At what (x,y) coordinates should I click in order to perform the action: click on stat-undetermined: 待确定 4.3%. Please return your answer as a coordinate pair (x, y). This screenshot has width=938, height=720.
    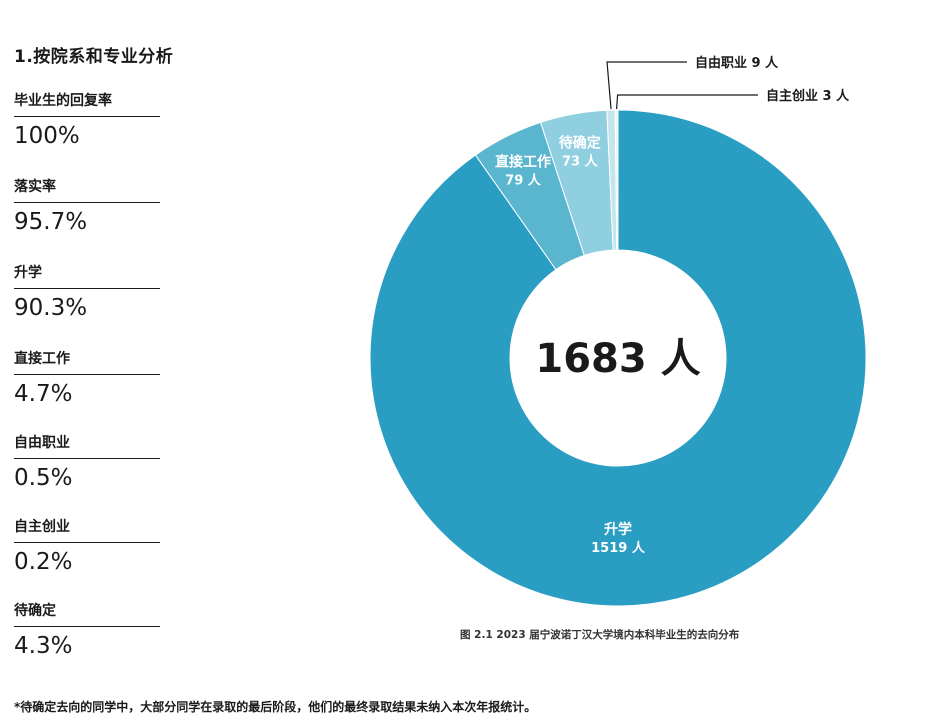
    Looking at the image, I should click on (87, 644).